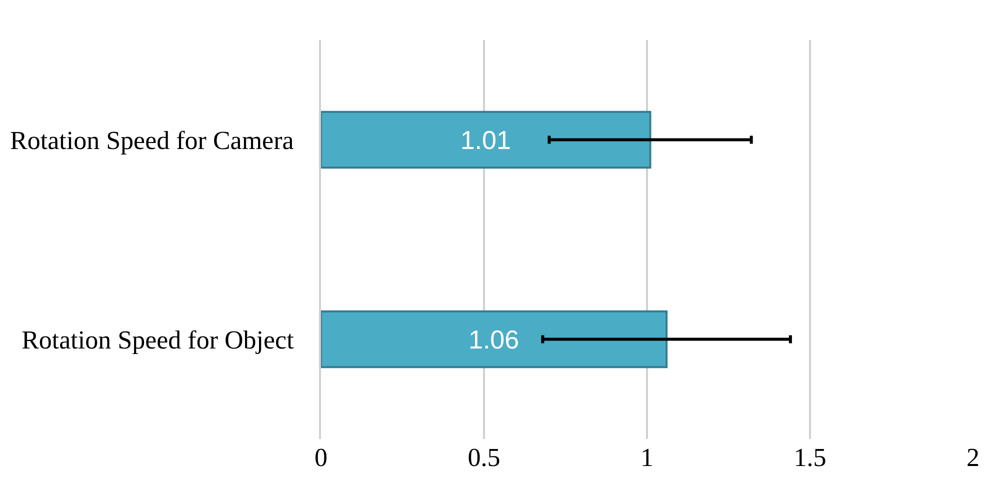 Image resolution: width=990 pixels, height=489 pixels. I want to click on x-tick-label: 0.5, so click(484, 457).